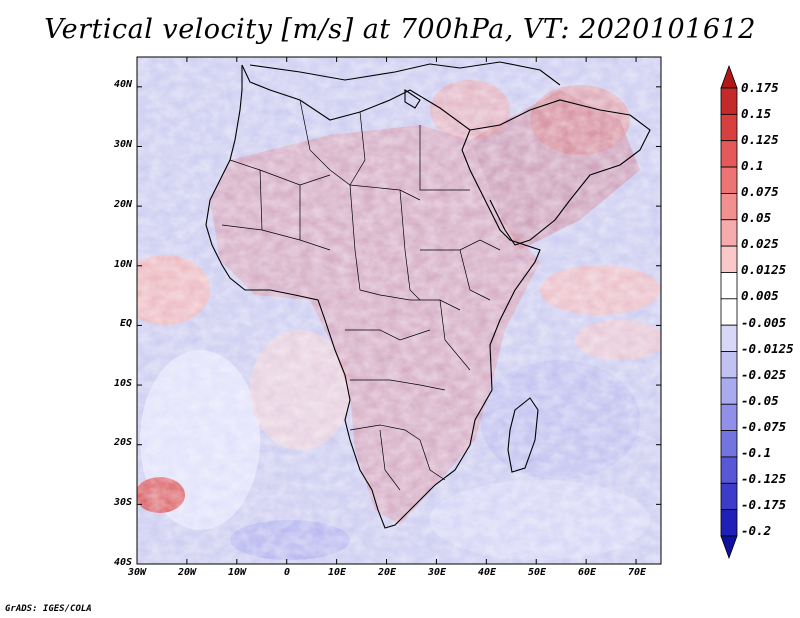 This screenshot has height=618, width=800. Describe the element at coordinates (764, 478) in the screenshot. I see `colorbar-label: -0.125` at that location.